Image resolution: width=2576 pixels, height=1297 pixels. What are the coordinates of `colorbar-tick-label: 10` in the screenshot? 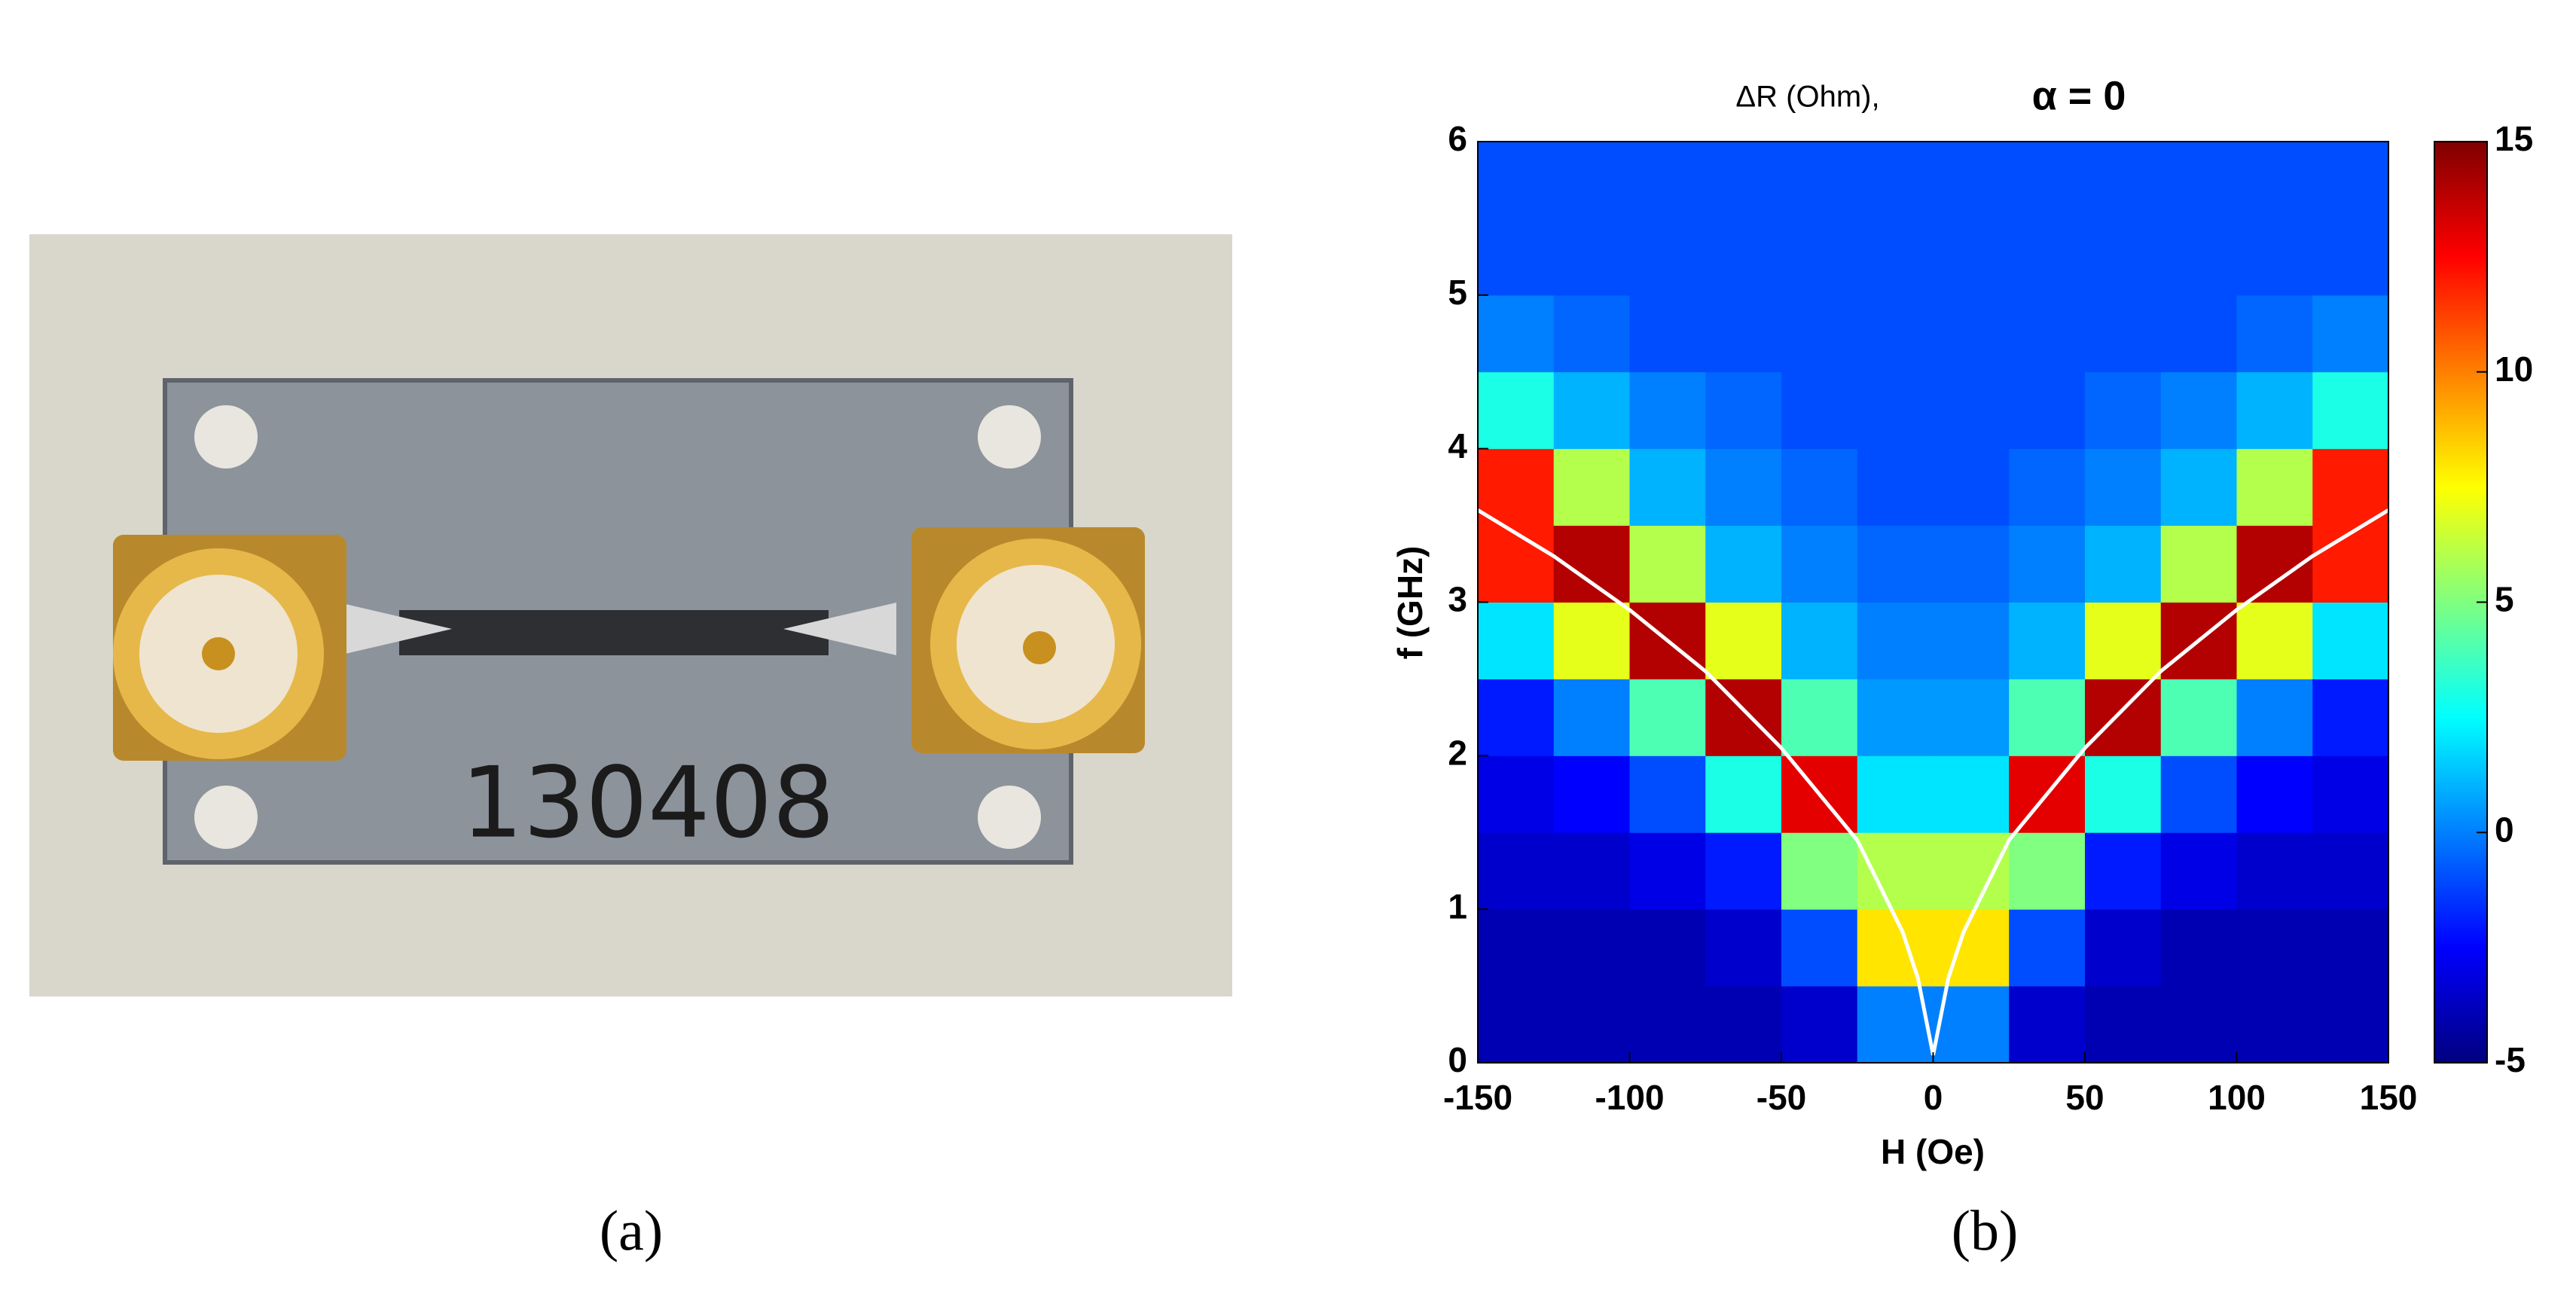 It's located at (2514, 369).